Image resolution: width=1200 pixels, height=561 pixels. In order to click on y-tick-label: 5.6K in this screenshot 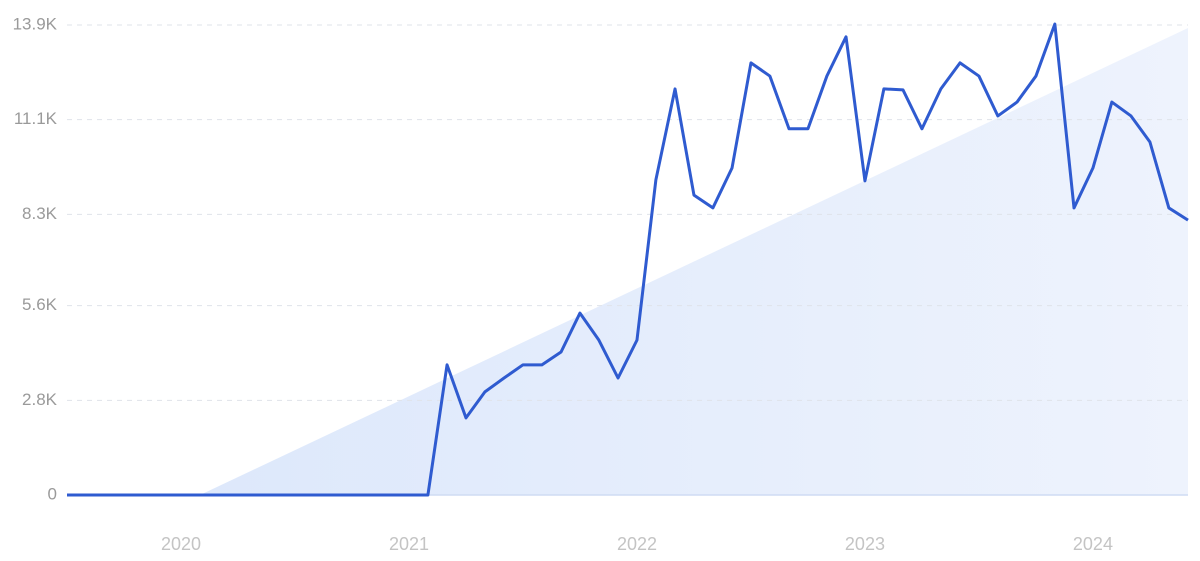, I will do `click(40, 304)`.